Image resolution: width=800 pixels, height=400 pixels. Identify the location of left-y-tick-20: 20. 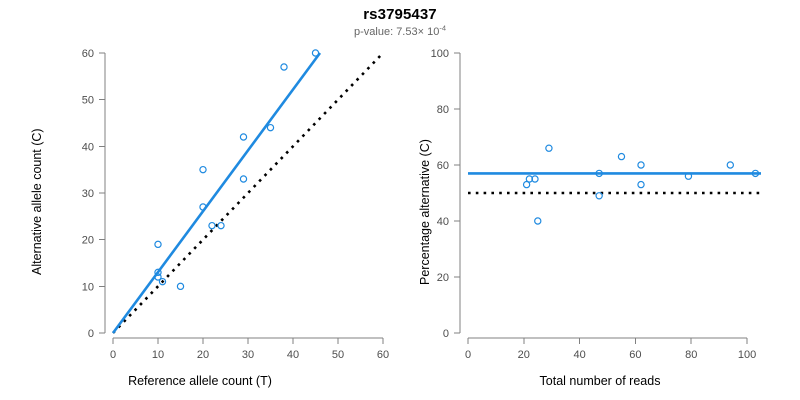
(88, 241).